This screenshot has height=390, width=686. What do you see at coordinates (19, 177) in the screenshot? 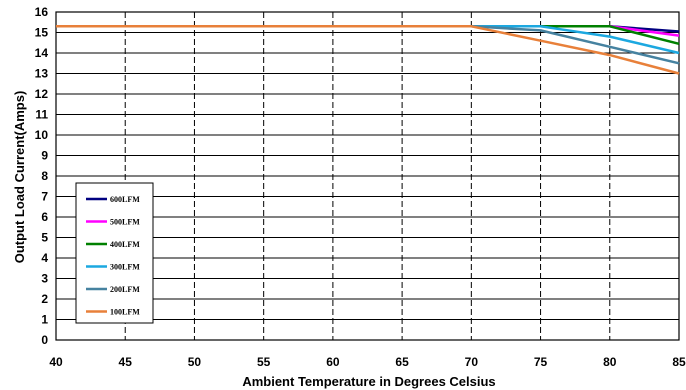
I see `y-axis-title: Output Load Current(Amps)` at bounding box center [19, 177].